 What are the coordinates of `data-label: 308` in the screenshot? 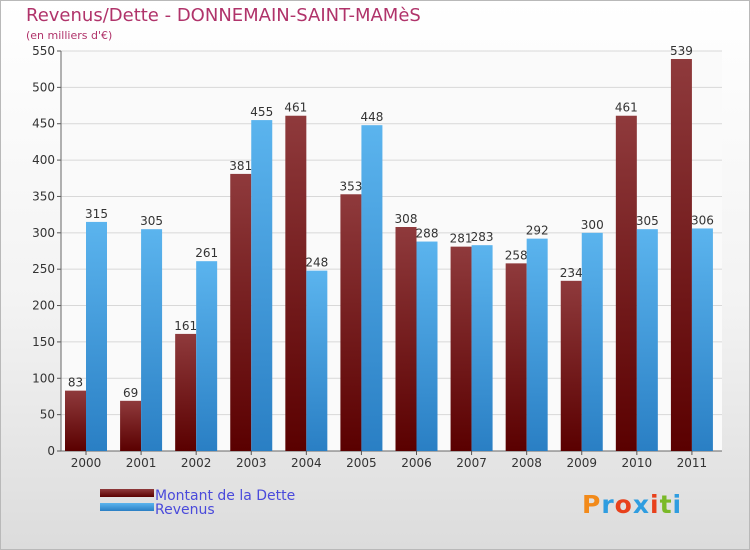 It's located at (406, 219).